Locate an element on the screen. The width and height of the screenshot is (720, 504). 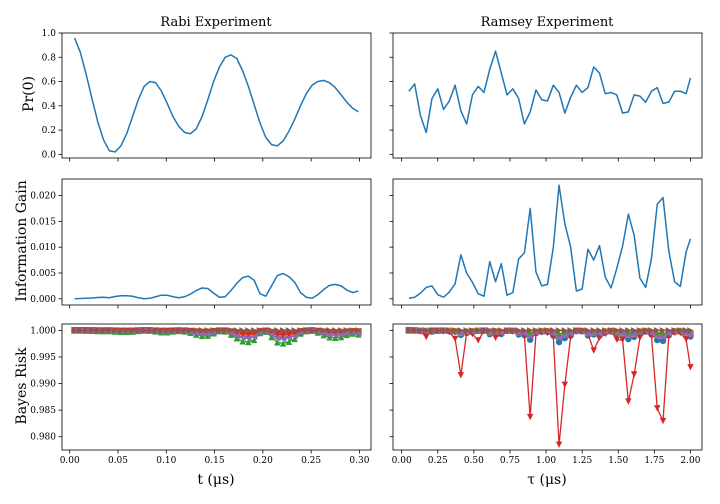
ramsey-bayes-risk-x-tick-label: 0.75 is located at coordinates (510, 461).